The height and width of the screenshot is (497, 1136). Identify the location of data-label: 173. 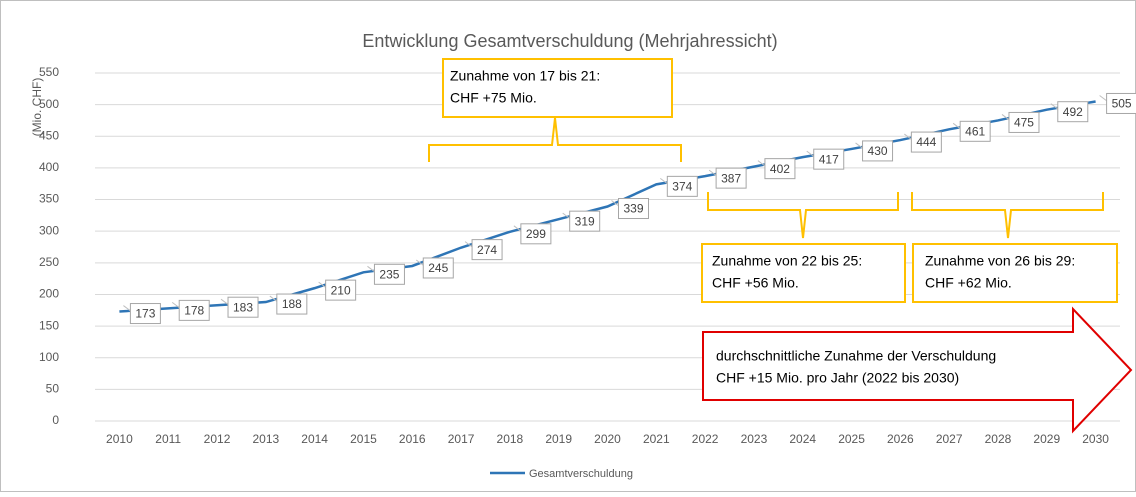
(145, 314).